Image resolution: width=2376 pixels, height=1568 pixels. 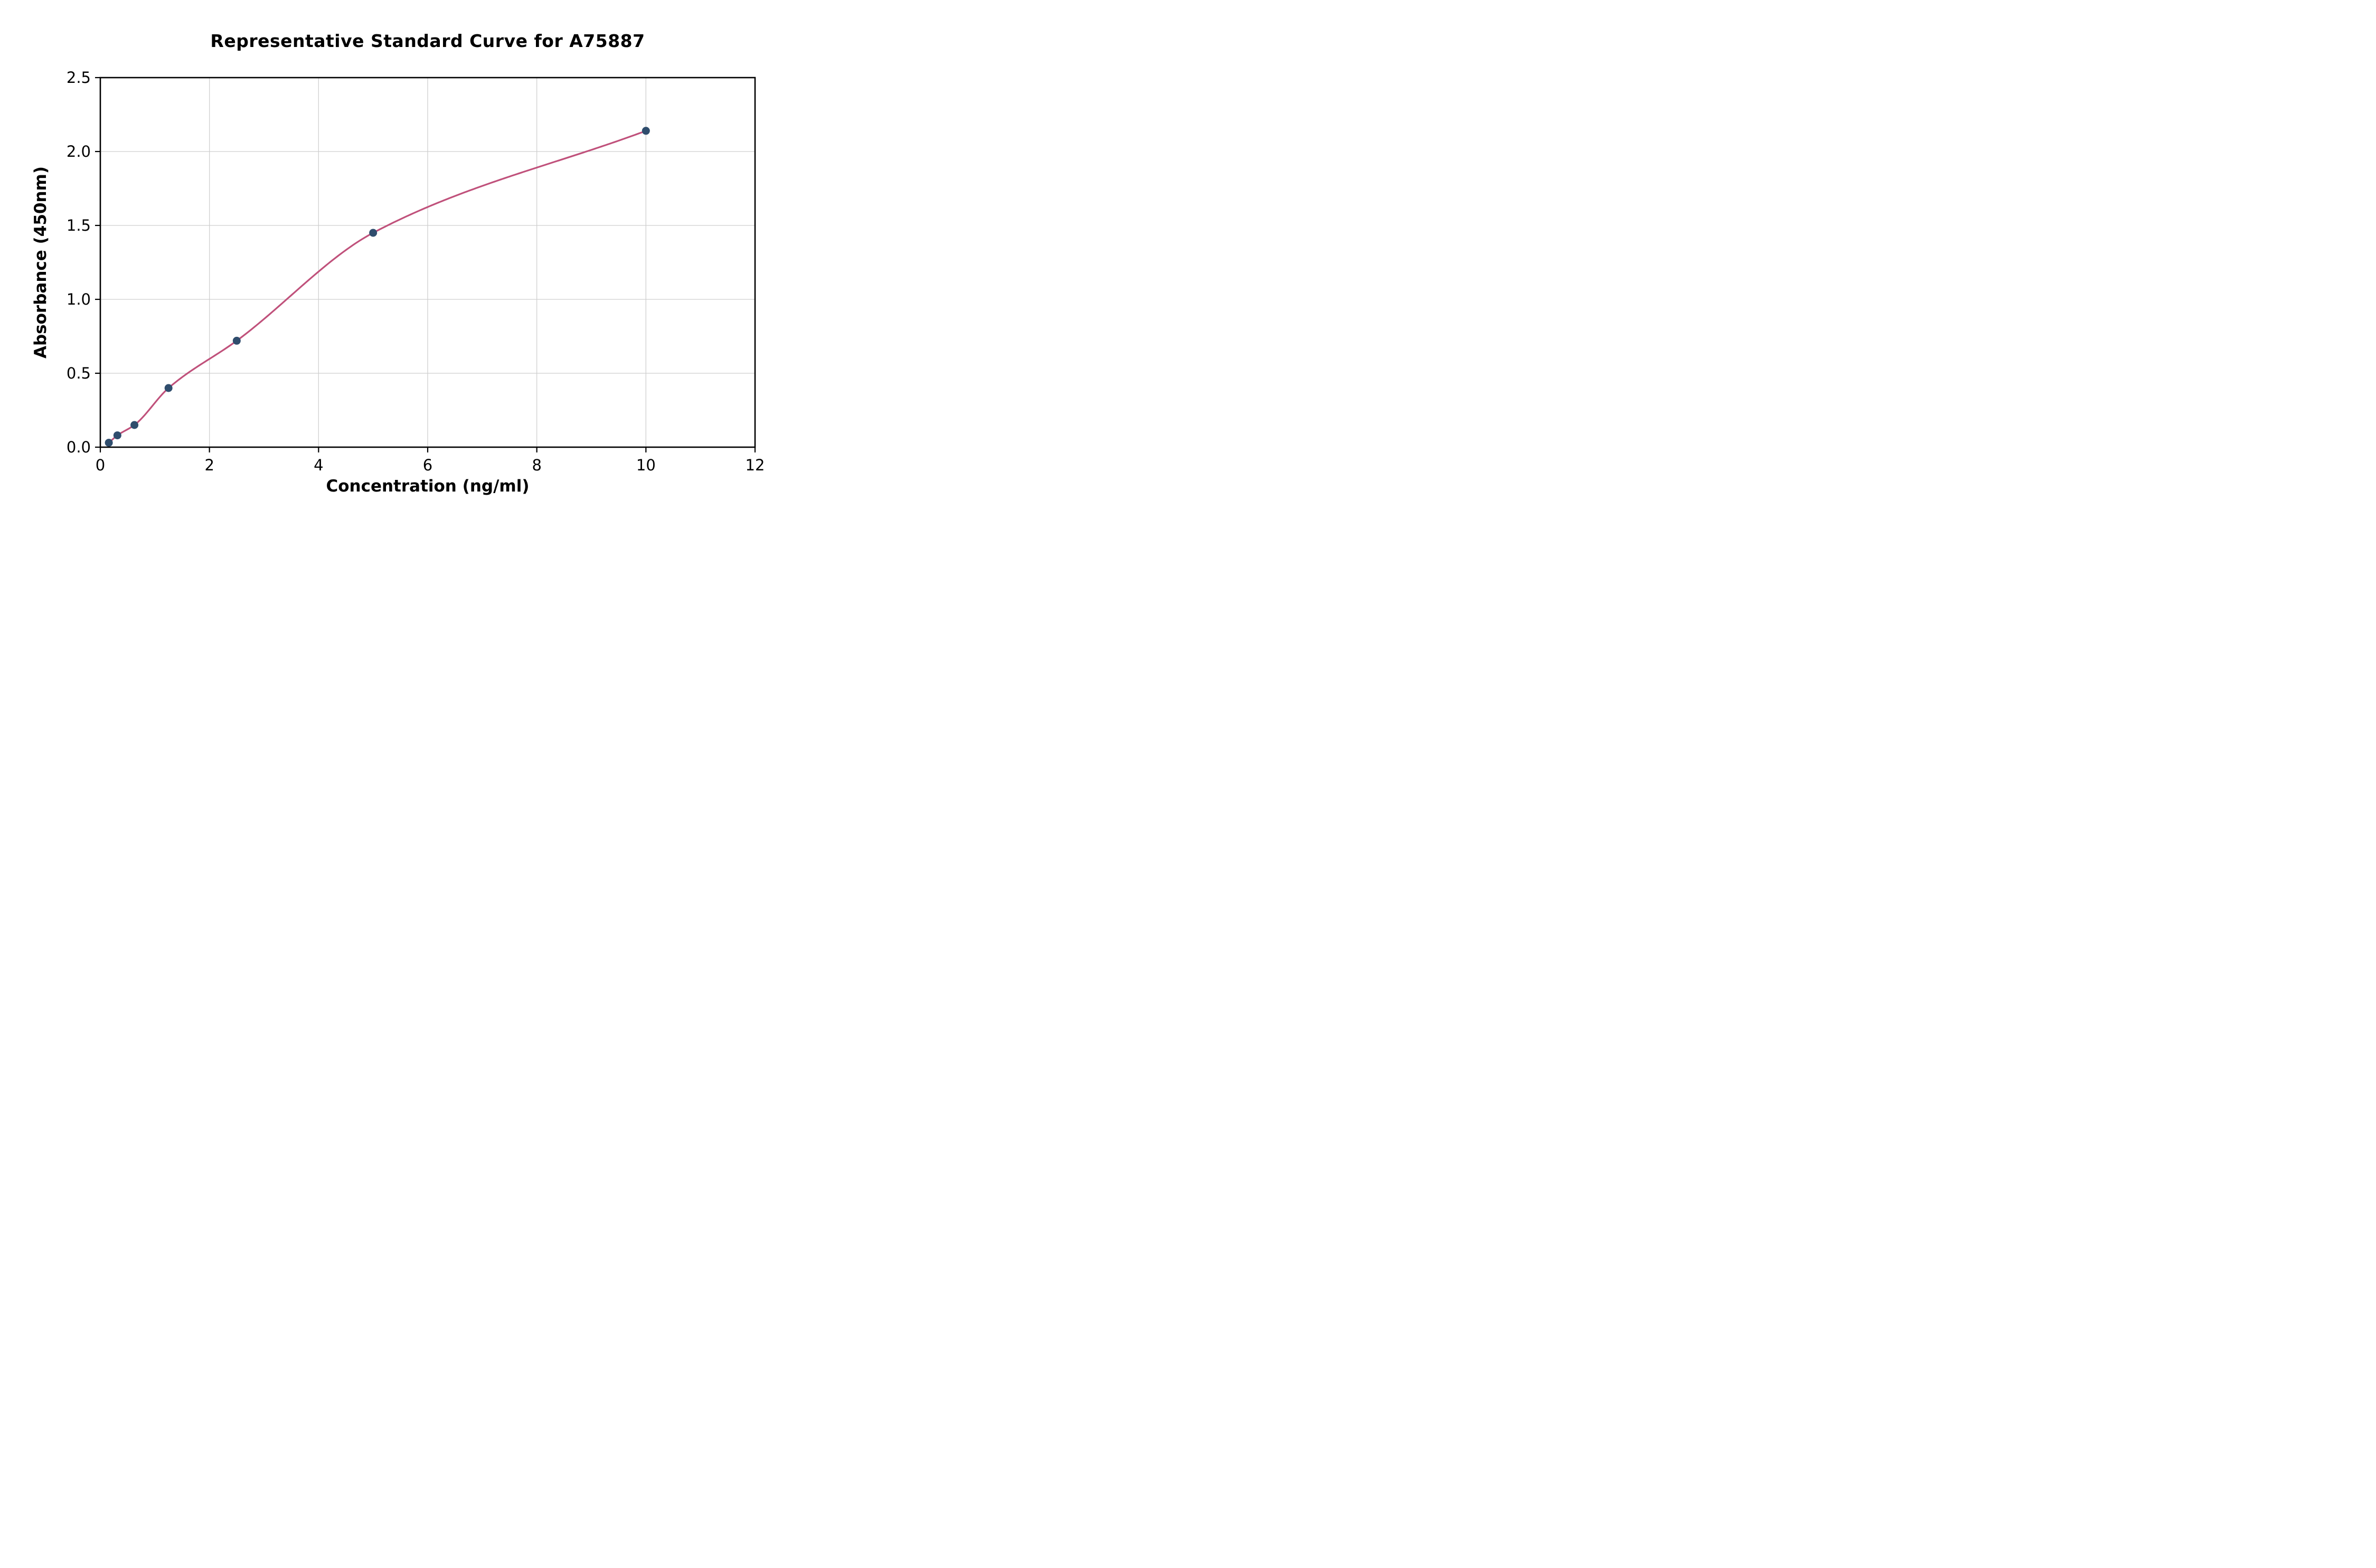 What do you see at coordinates (79, 152) in the screenshot?
I see `y-tick-label: 2.0` at bounding box center [79, 152].